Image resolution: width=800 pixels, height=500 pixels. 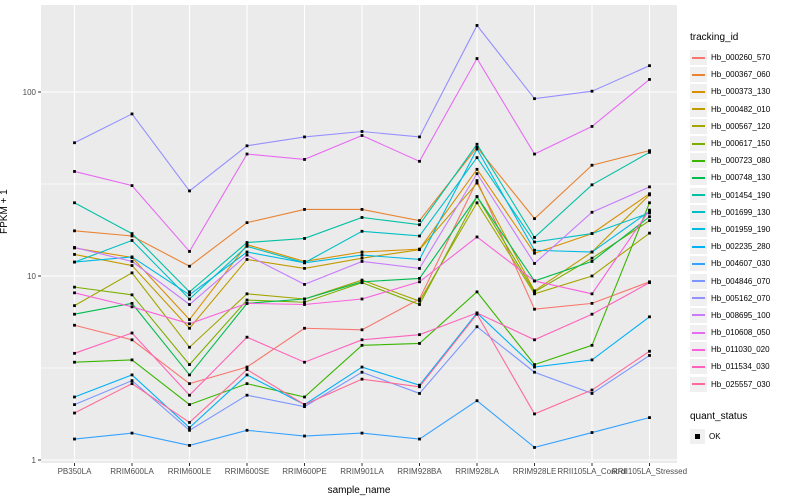 I want to click on legend-entry-Hb_025557_030: Hb_025557_030, so click(x=744, y=384).